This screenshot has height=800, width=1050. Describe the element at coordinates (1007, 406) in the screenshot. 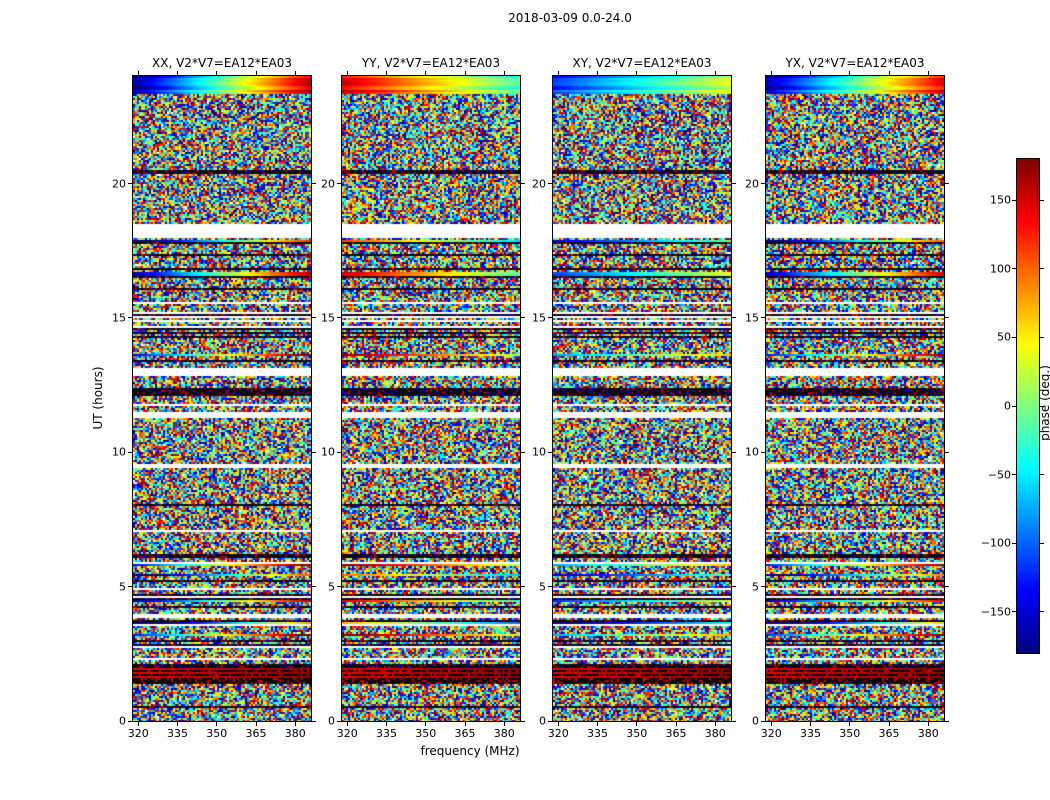

I see `colorbar-tick-label: 0` at that location.